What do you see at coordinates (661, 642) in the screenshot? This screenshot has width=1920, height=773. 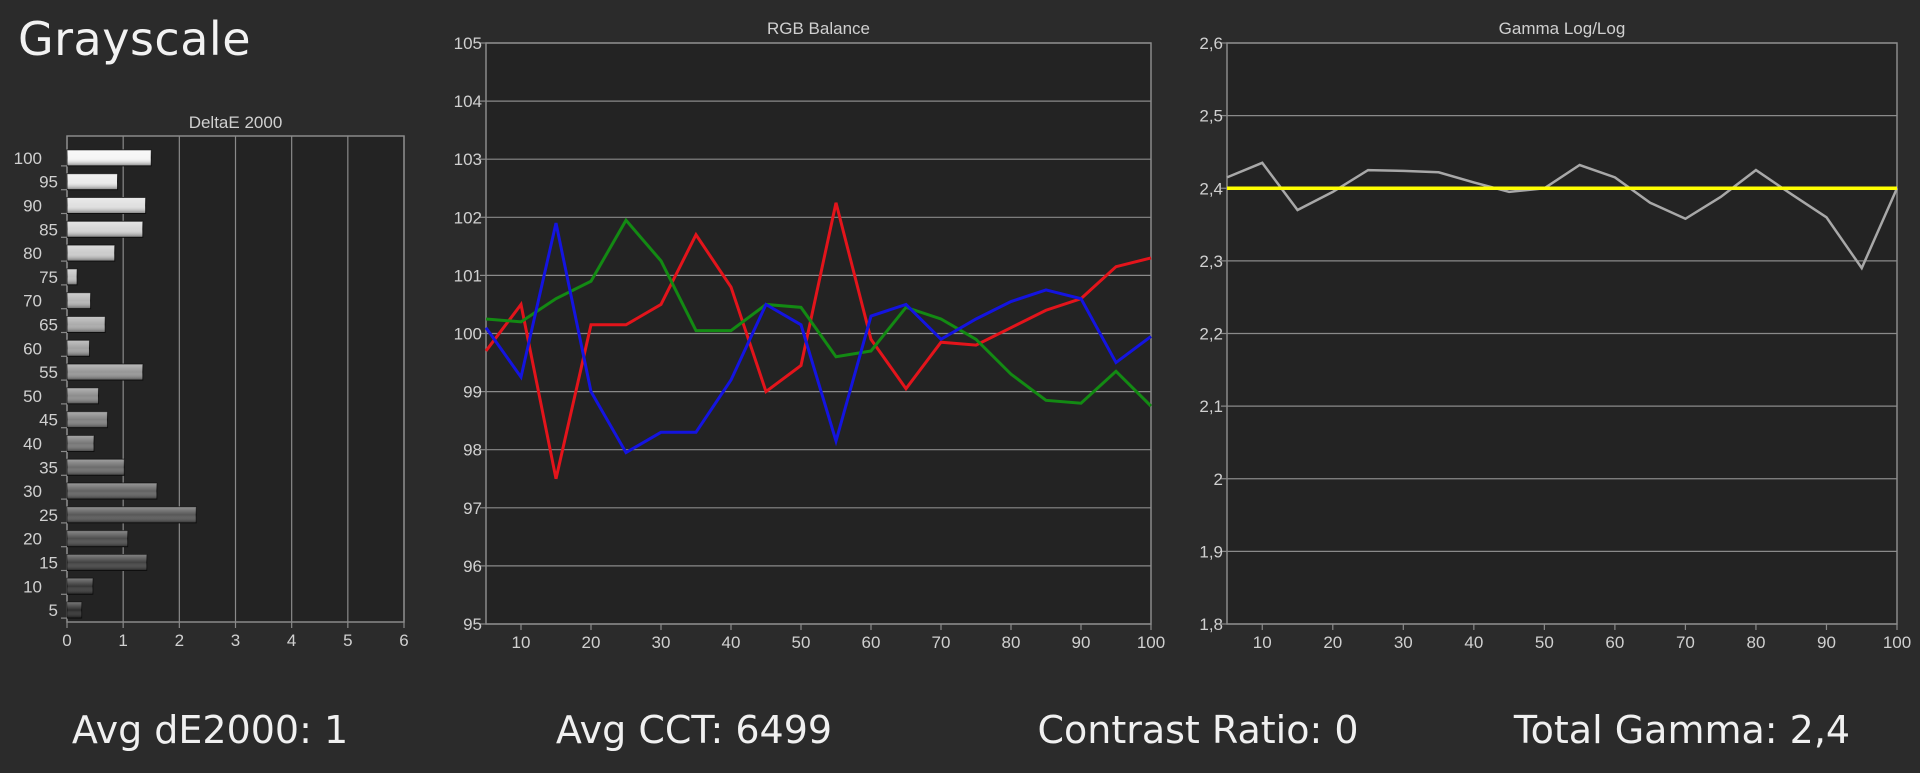 I see `rgb-x-tick-label: 30` at bounding box center [661, 642].